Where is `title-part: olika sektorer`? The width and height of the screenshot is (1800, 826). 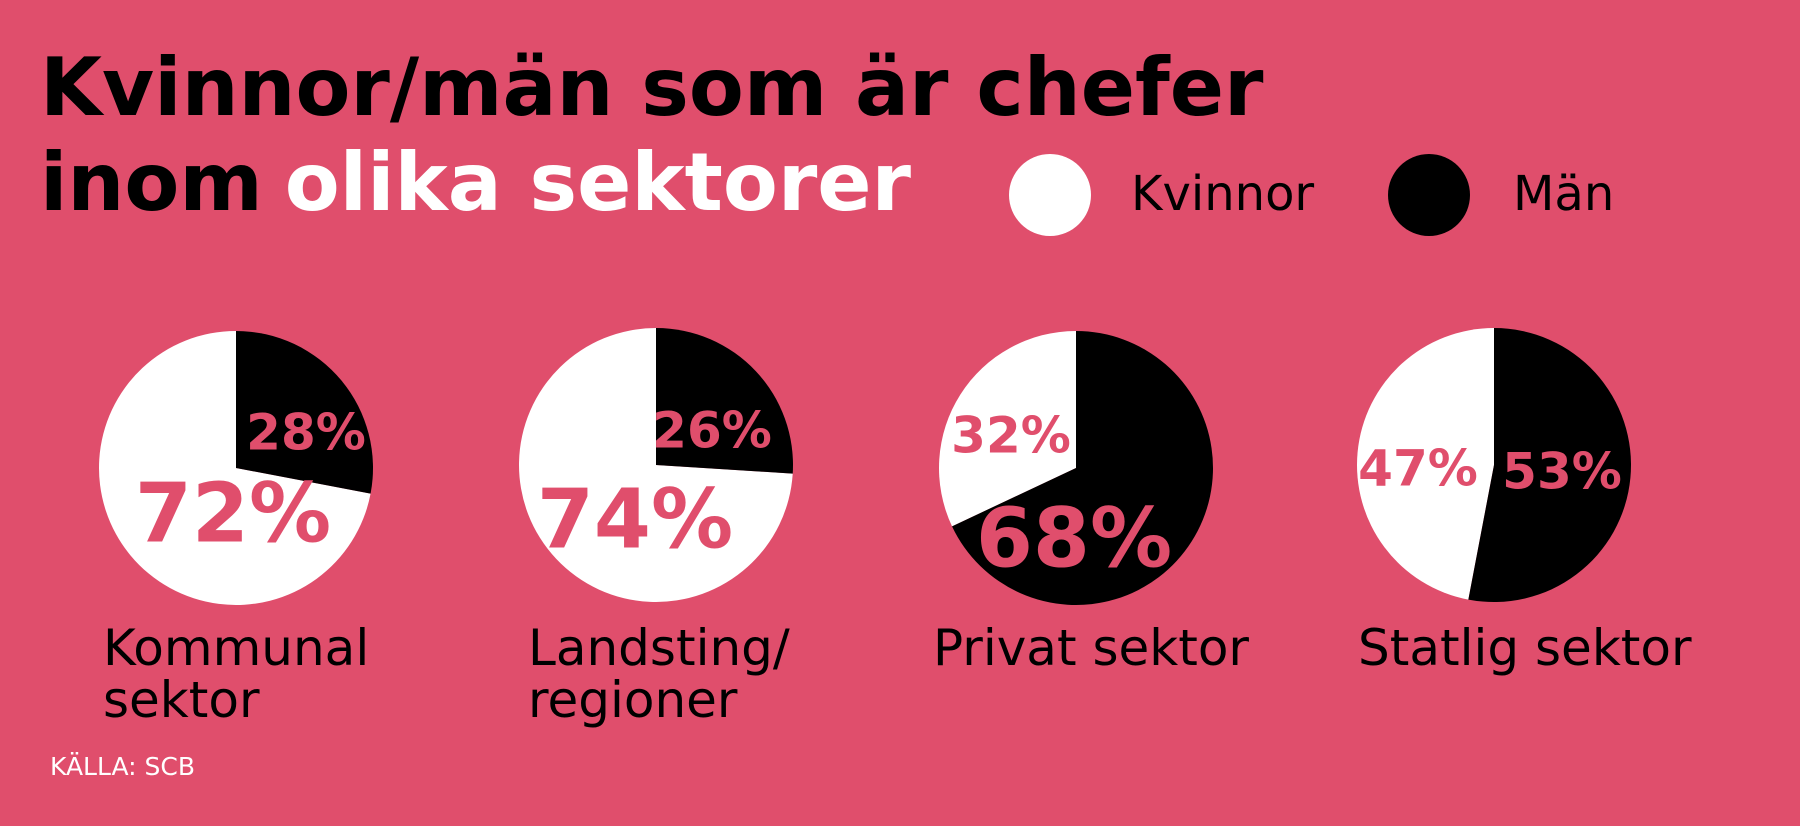 title-part: olika sektorer is located at coordinates (598, 182).